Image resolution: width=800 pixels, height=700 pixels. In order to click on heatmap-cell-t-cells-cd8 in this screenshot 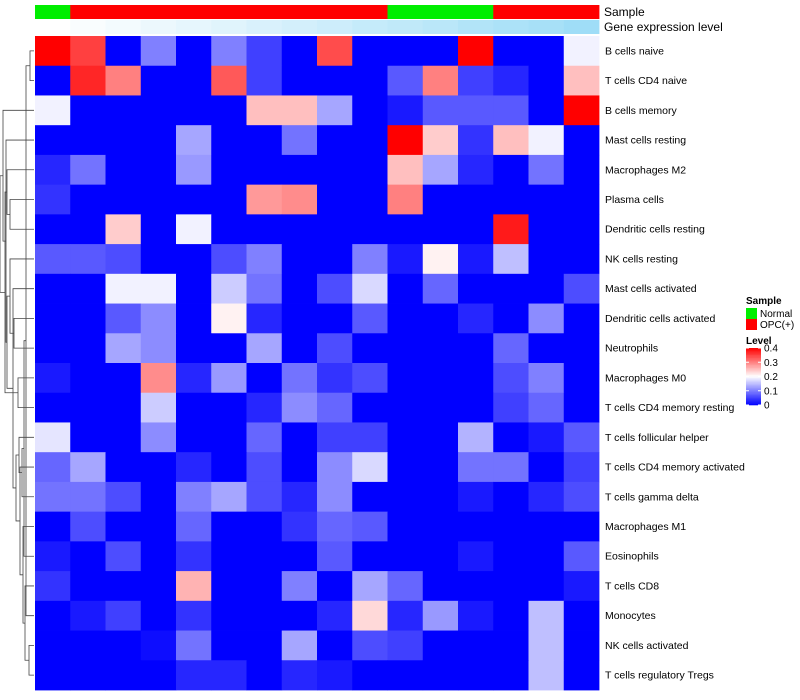, I will do `click(370, 586)`.